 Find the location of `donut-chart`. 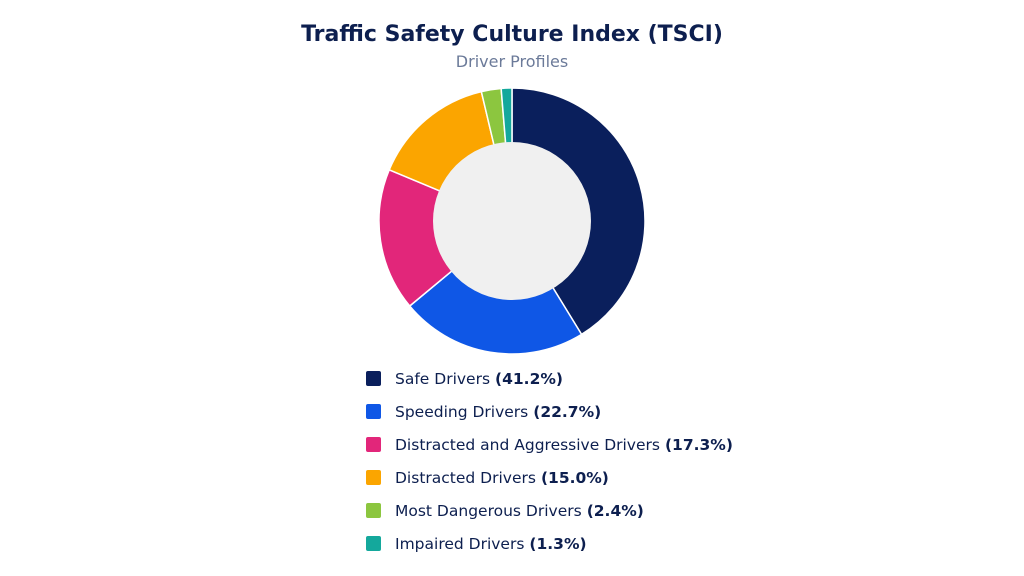

donut-chart is located at coordinates (512, 221).